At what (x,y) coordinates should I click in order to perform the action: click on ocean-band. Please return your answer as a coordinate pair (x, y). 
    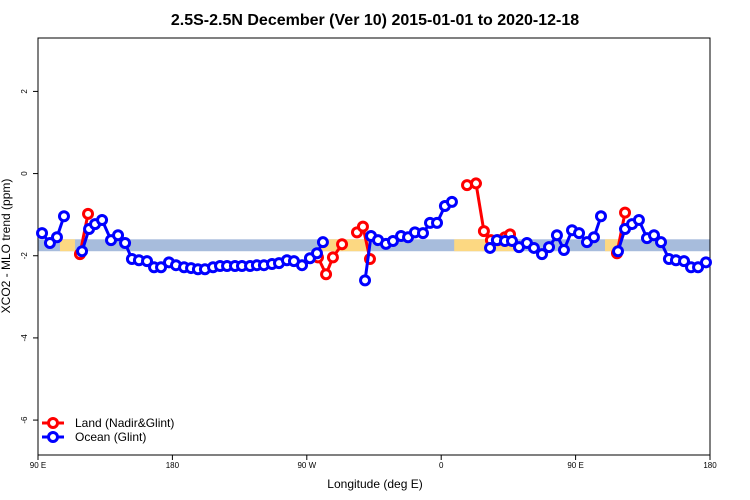
    Looking at the image, I should click on (374, 245).